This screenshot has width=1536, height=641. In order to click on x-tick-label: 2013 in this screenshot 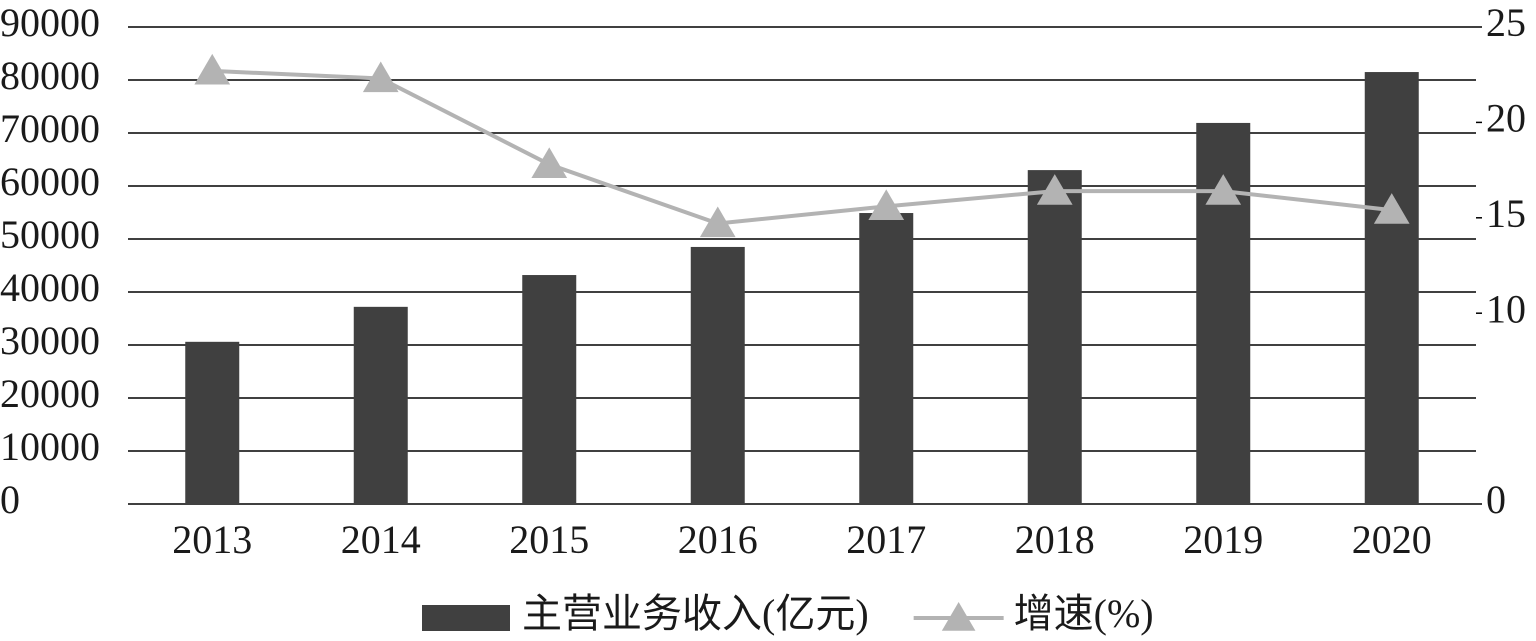, I will do `click(212, 539)`.